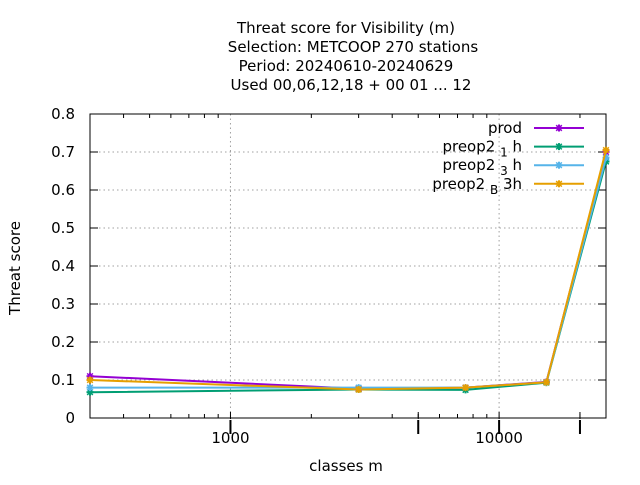 The width and height of the screenshot is (640, 485). What do you see at coordinates (346, 466) in the screenshot?
I see `x-axis-label: classes m` at bounding box center [346, 466].